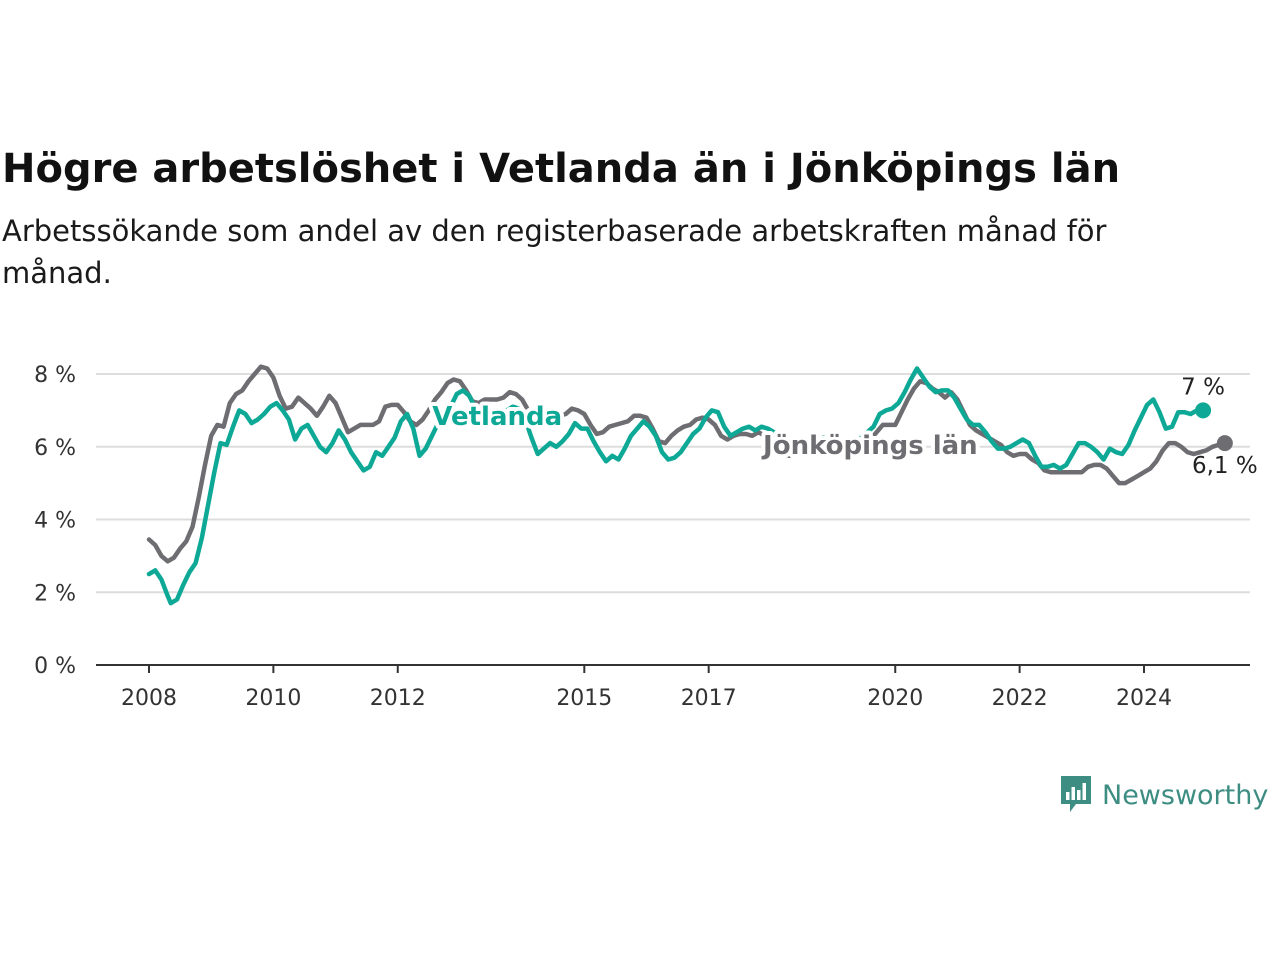 The width and height of the screenshot is (1280, 960). Describe the element at coordinates (55, 521) in the screenshot. I see `y-tick-label: 4 %` at that location.